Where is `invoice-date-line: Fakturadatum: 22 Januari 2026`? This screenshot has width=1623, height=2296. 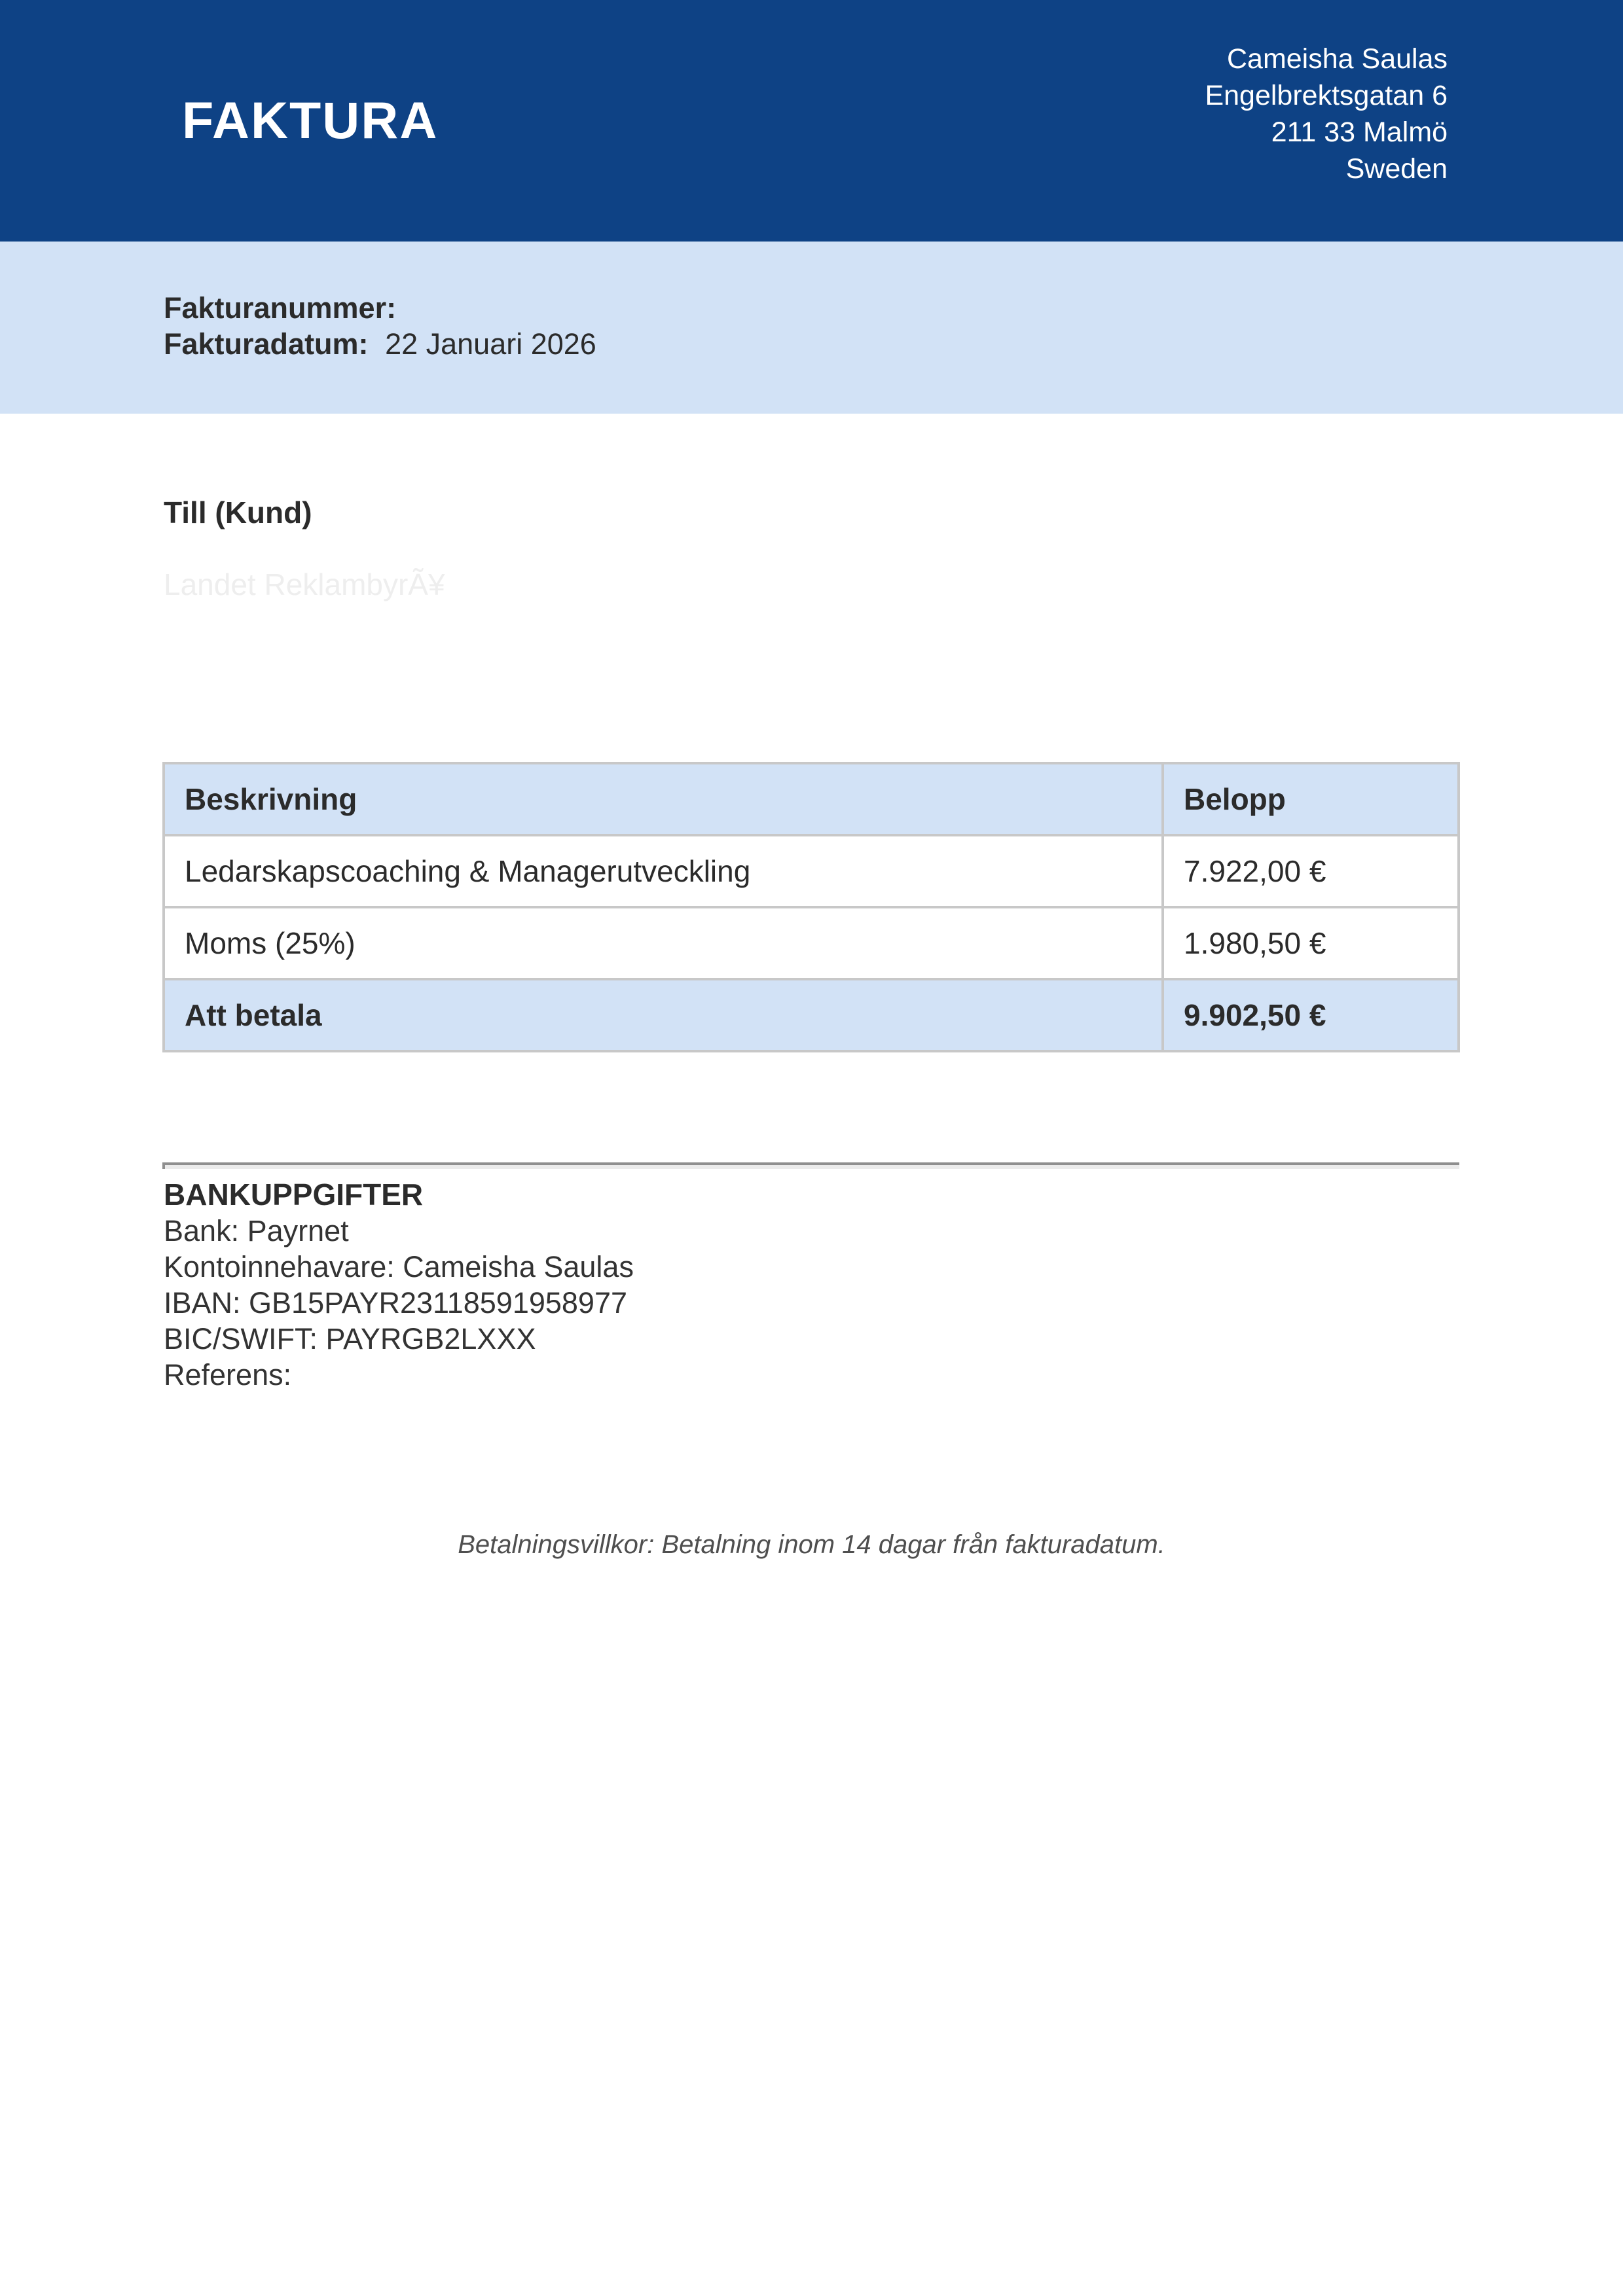
invoice-date-line: Fakturadatum: 22 Januari 2026 is located at coordinates (380, 344).